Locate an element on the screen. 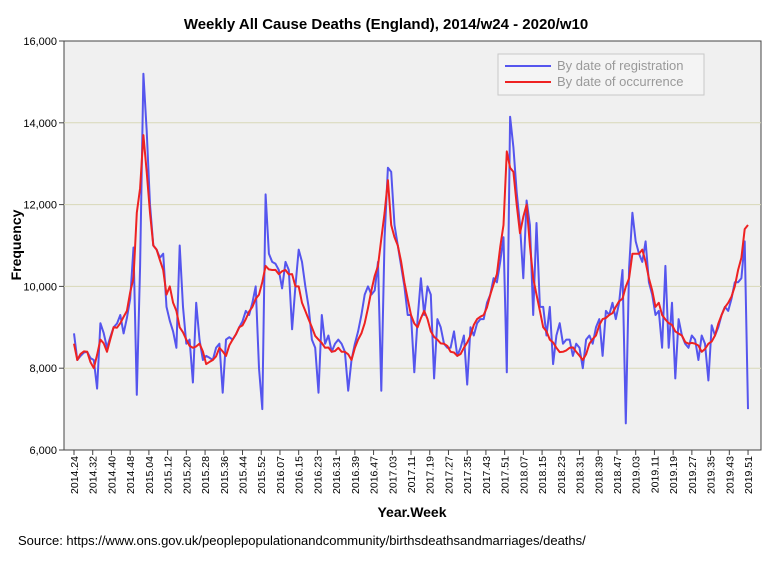 This screenshot has height=565, width=773. y-tick-label: 14,000 is located at coordinates (40, 124).